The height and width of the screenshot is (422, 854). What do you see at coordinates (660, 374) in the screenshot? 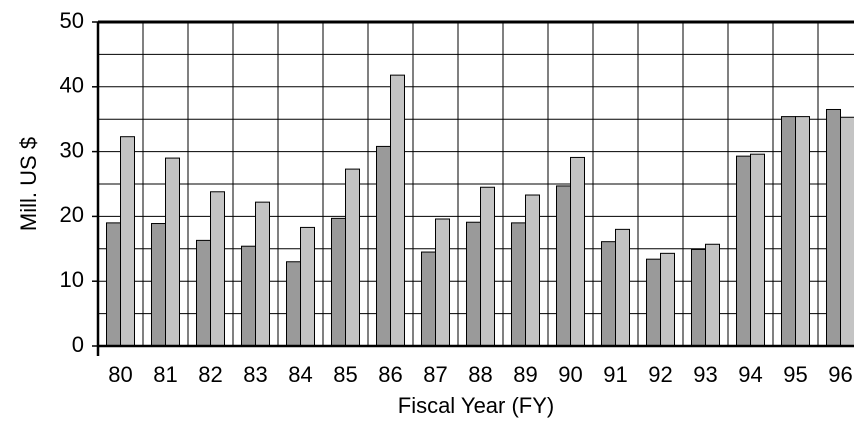
I see `x-tick-label: 92` at bounding box center [660, 374].